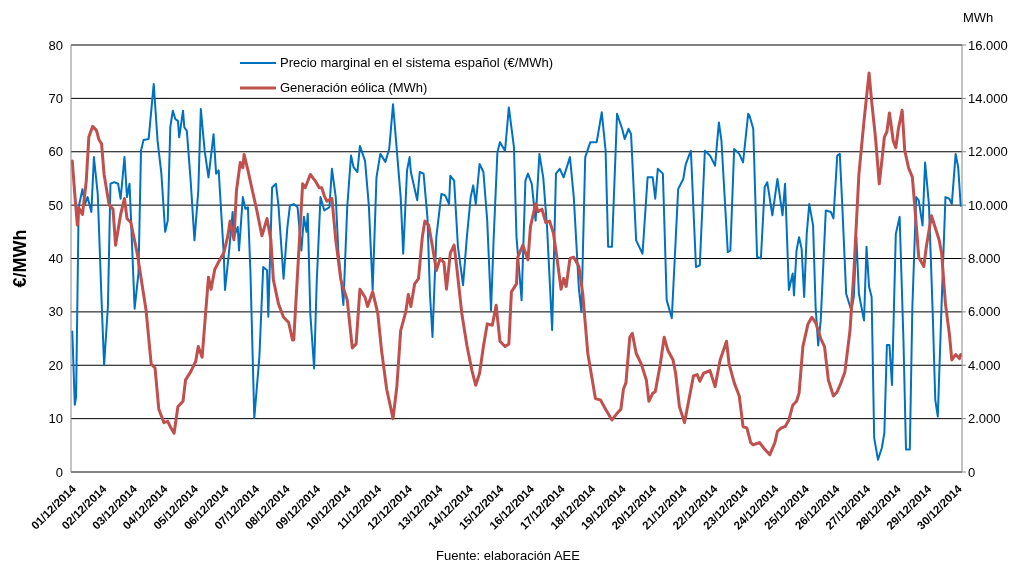 This screenshot has height=573, width=1018. What do you see at coordinates (354, 87) in the screenshot?
I see `legend-label: Generación eólica (MWh)` at bounding box center [354, 87].